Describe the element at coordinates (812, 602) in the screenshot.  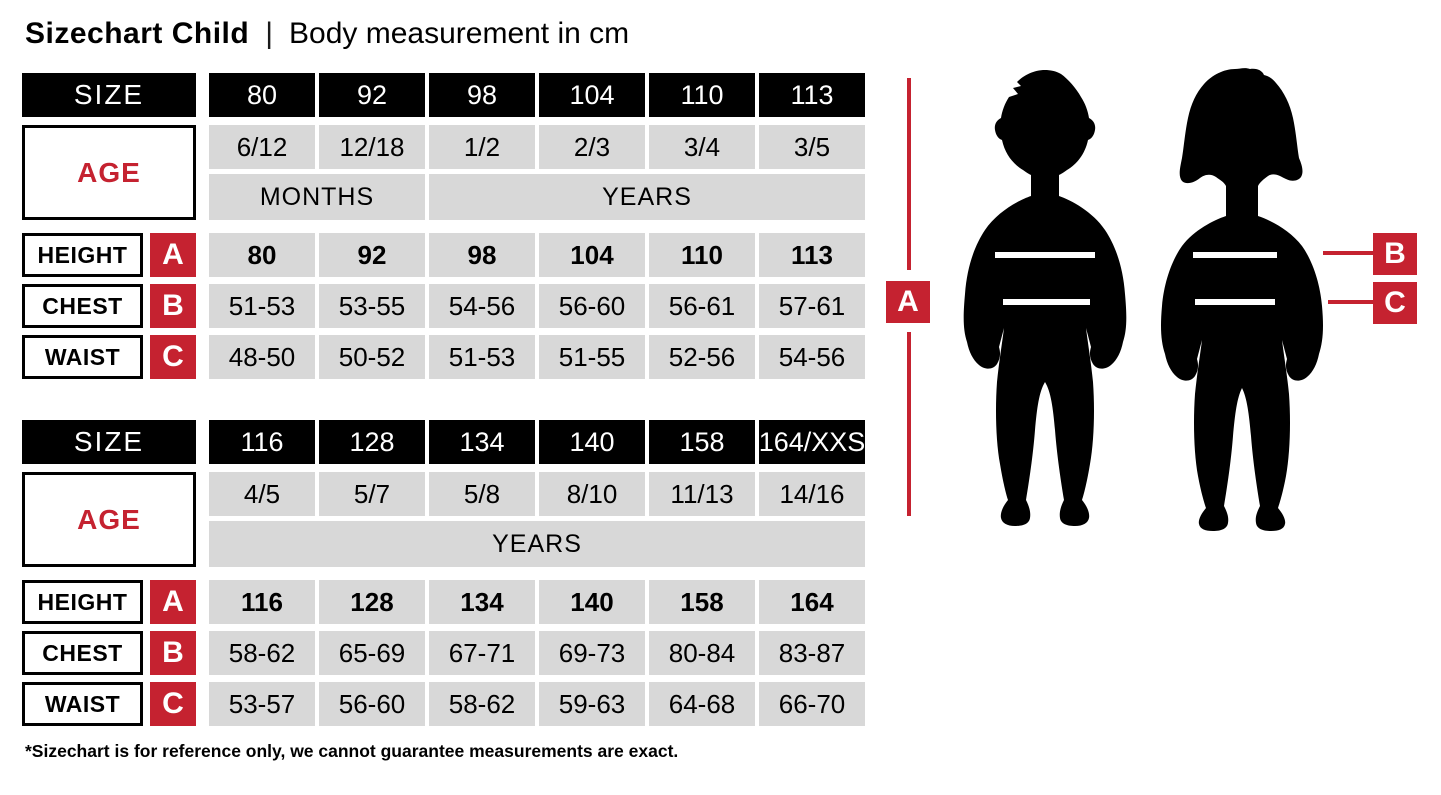
I see `height-value: 164` at that location.